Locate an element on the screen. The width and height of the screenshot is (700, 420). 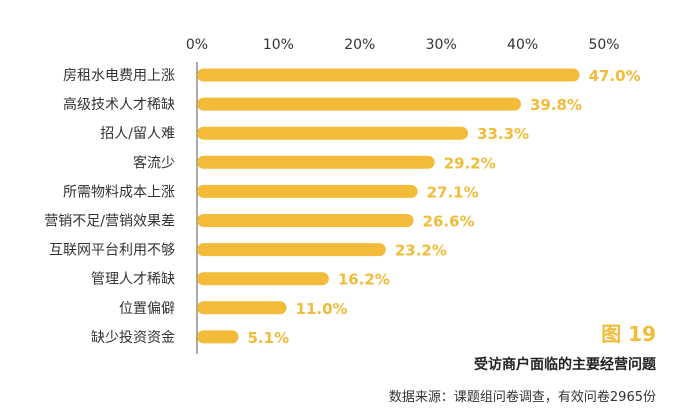
category-label: 客流少 is located at coordinates (154, 162).